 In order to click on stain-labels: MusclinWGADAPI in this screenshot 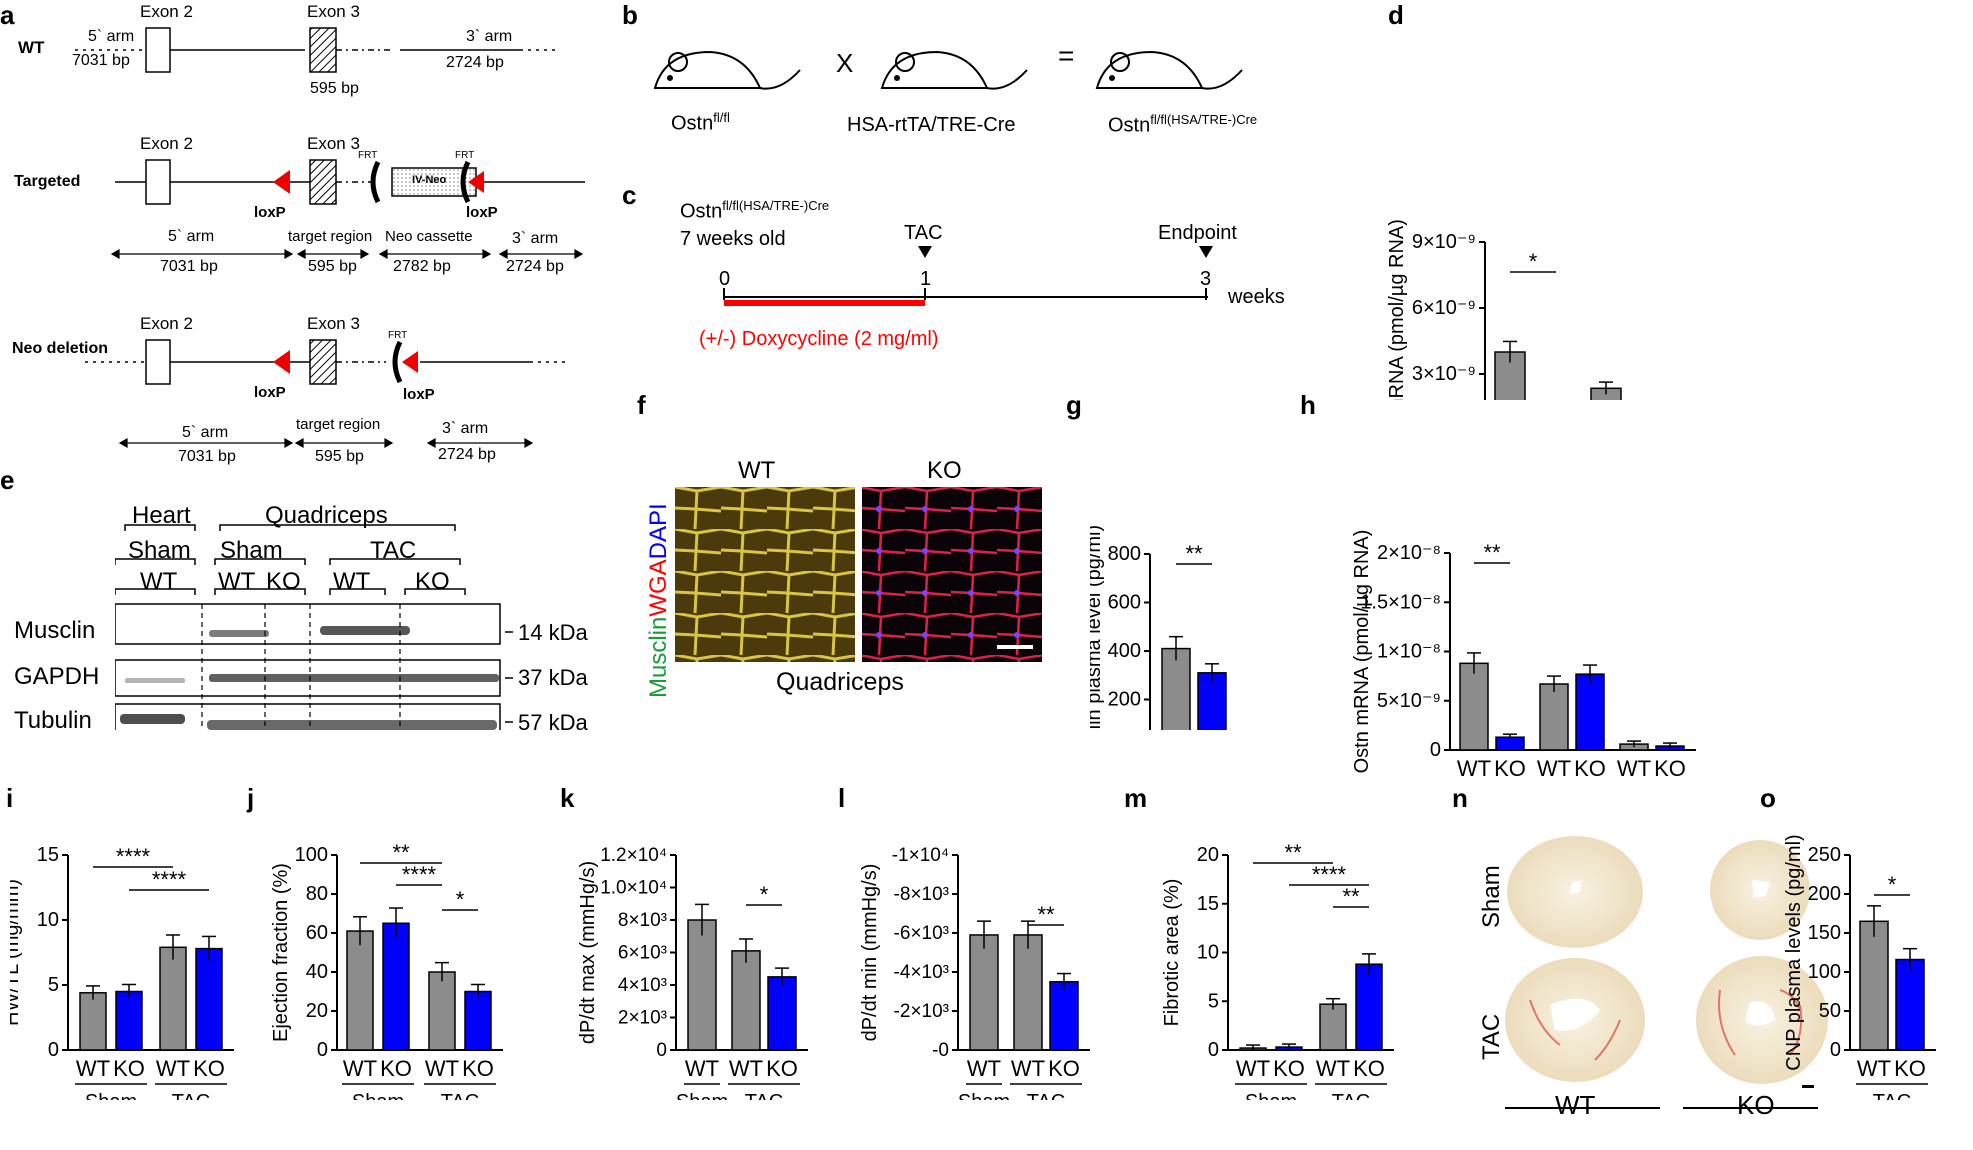, I will do `click(658, 600)`.